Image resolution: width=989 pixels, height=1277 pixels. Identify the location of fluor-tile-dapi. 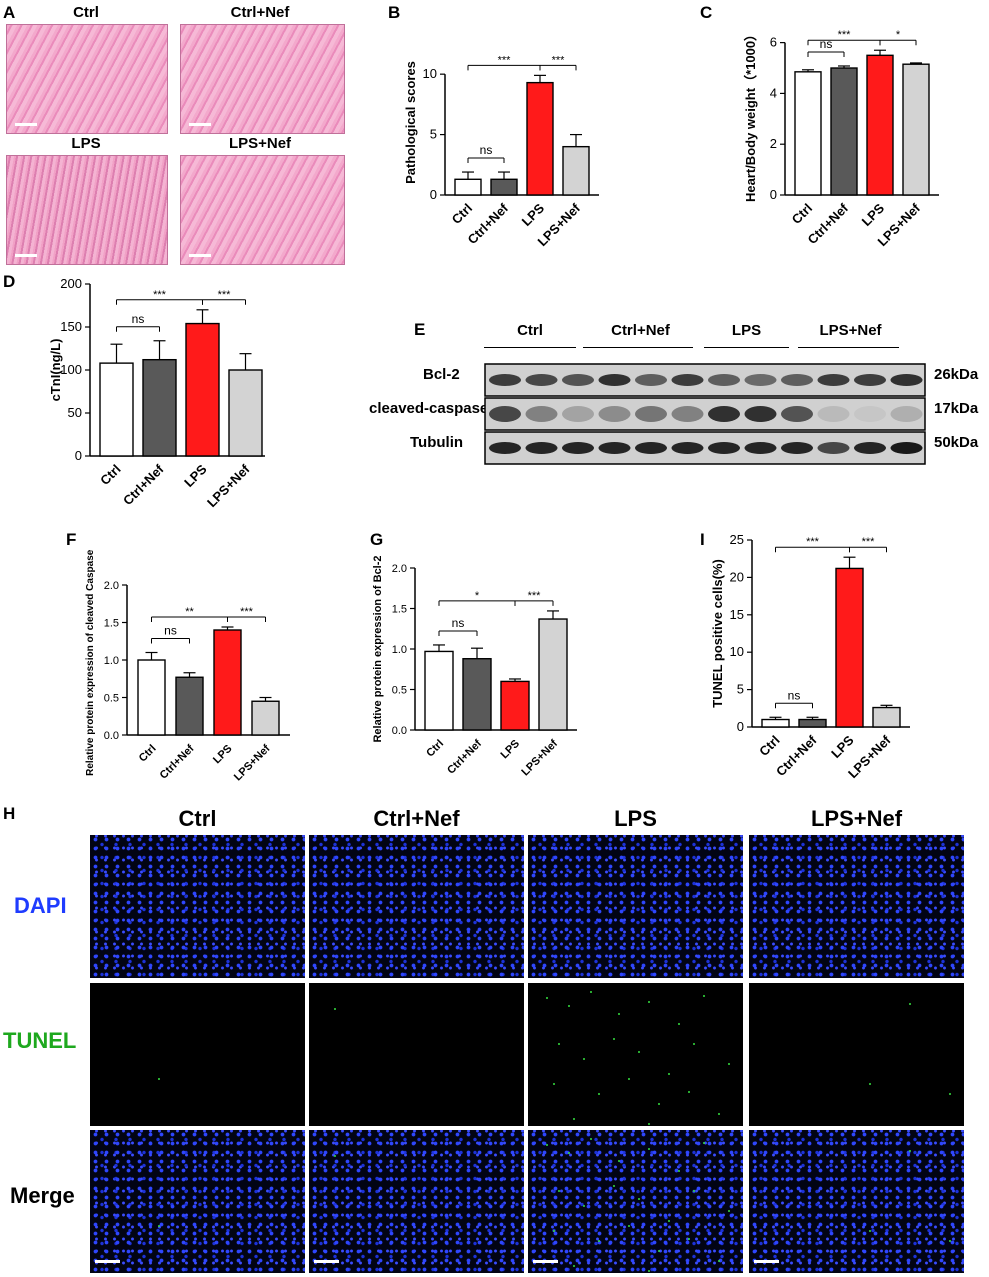
(416, 906).